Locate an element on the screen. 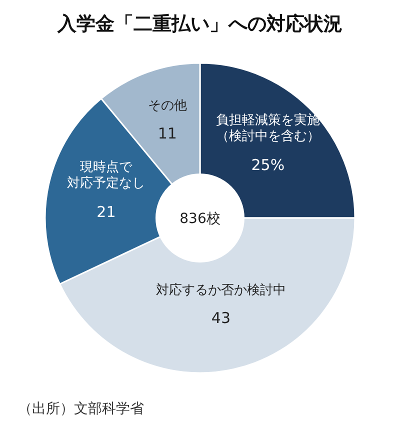  chart-title: 入学金「二重払い」への対応状況 is located at coordinates (199, 24).